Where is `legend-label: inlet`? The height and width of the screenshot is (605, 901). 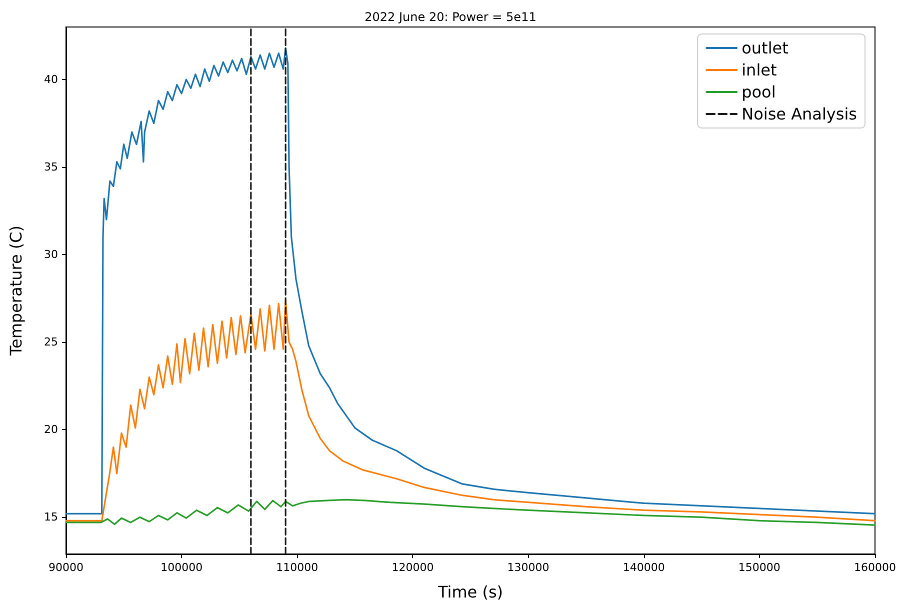
legend-label: inlet is located at coordinates (759, 70).